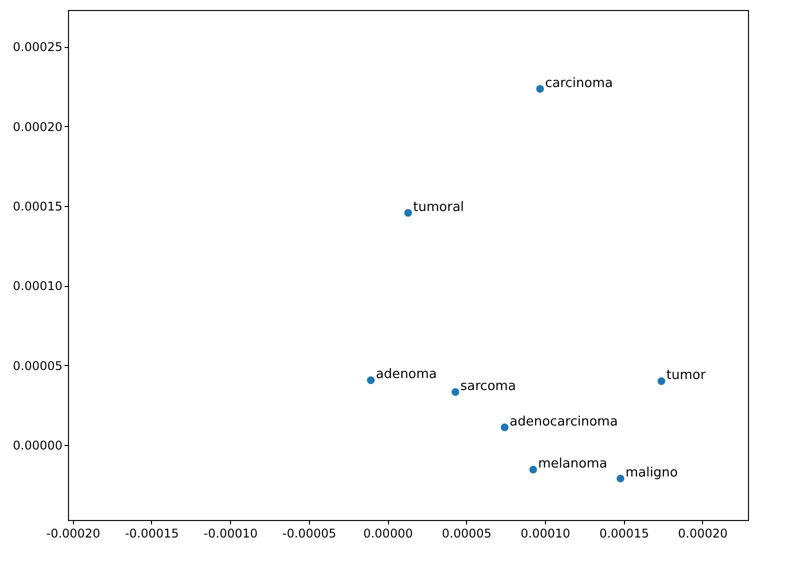  I want to click on x-tick-label: -0.00015, so click(151, 533).